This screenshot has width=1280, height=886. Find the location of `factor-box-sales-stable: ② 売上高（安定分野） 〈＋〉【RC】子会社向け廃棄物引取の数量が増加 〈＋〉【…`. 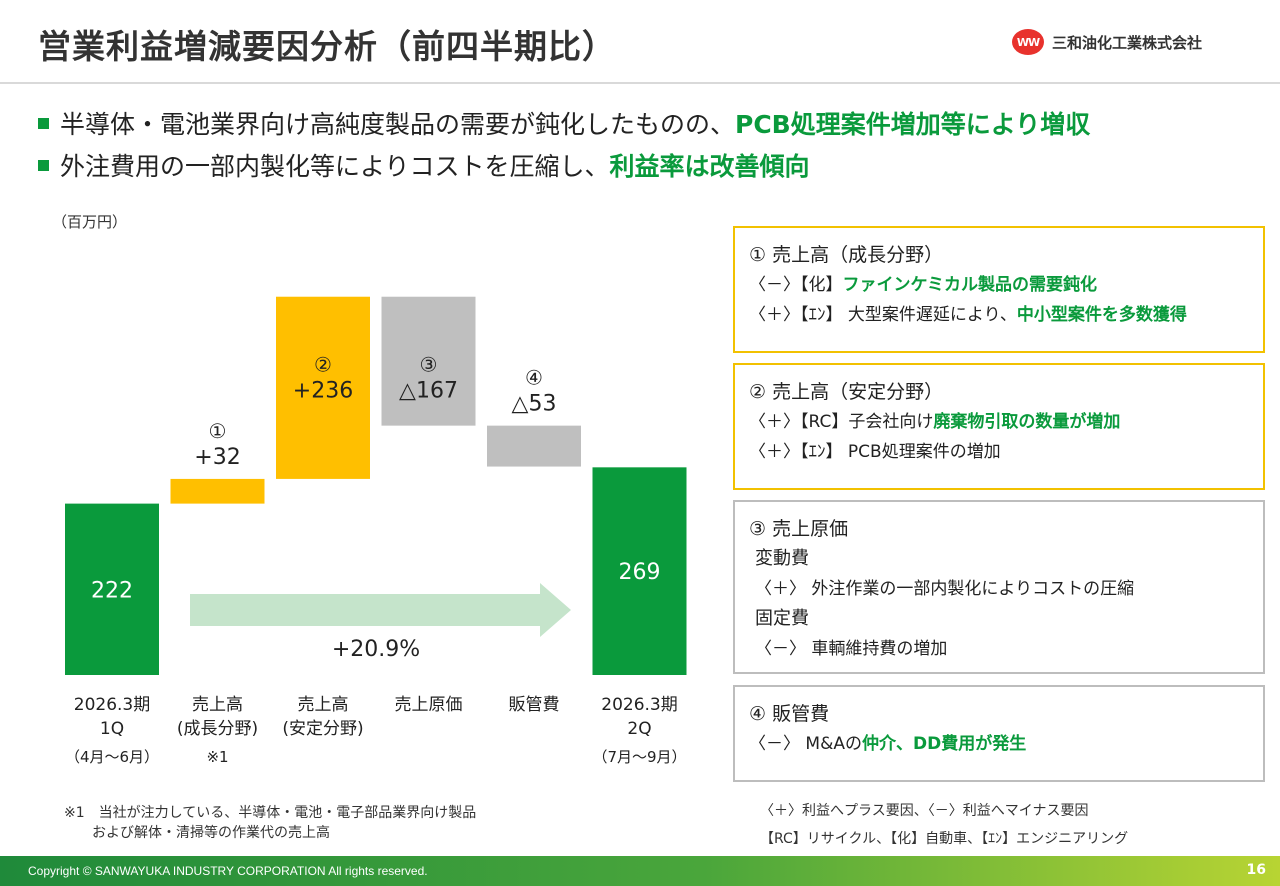

factor-box-sales-stable: ② 売上高（安定分野） 〈＋〉【RC】子会社向け廃棄物引取の数量が増加 〈＋〉【… is located at coordinates (999, 426).